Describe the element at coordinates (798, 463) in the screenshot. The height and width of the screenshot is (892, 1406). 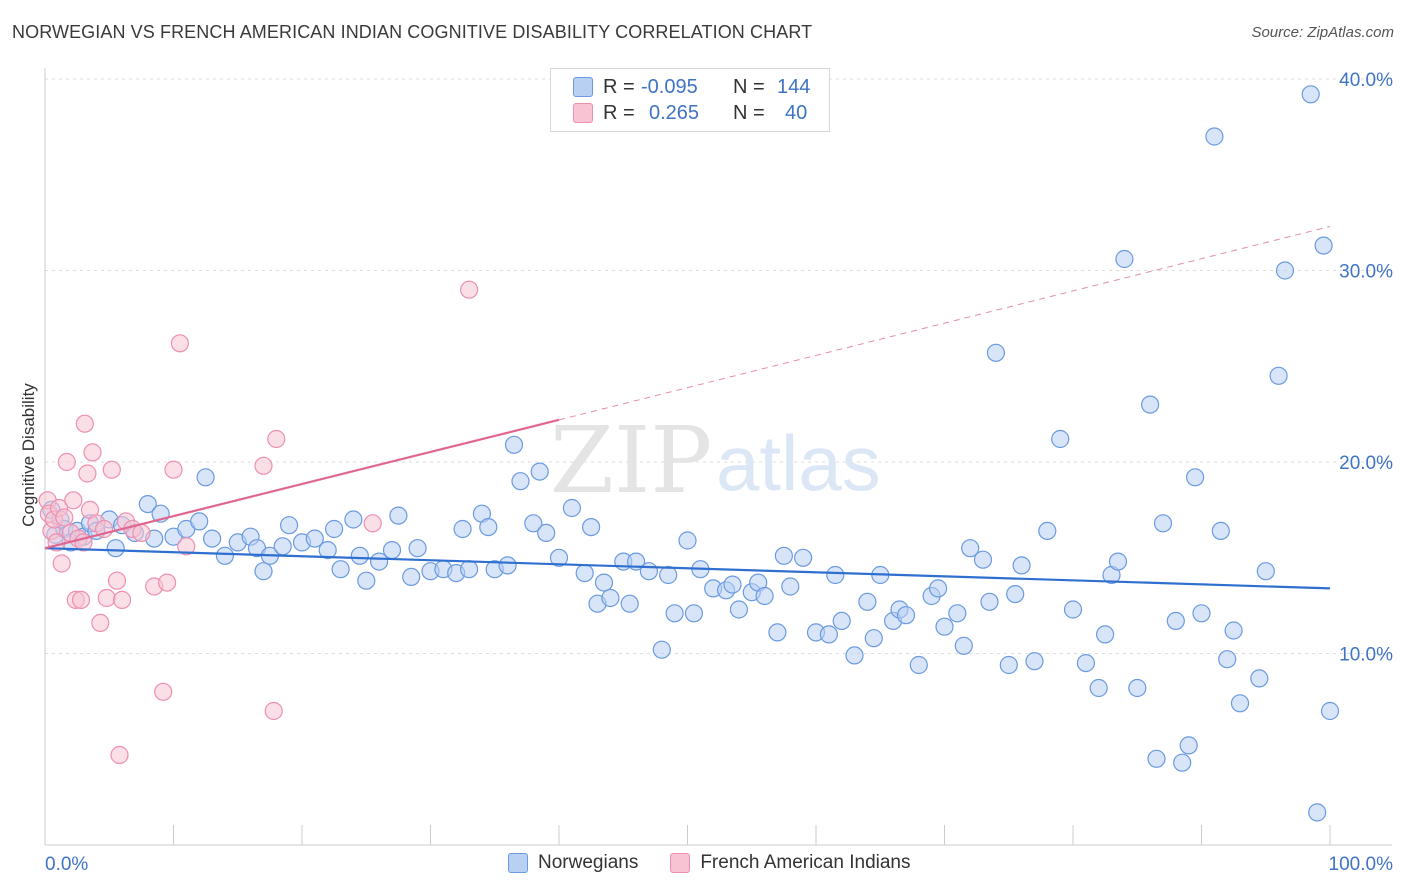
I see `watermark-atlas: atlas` at that location.